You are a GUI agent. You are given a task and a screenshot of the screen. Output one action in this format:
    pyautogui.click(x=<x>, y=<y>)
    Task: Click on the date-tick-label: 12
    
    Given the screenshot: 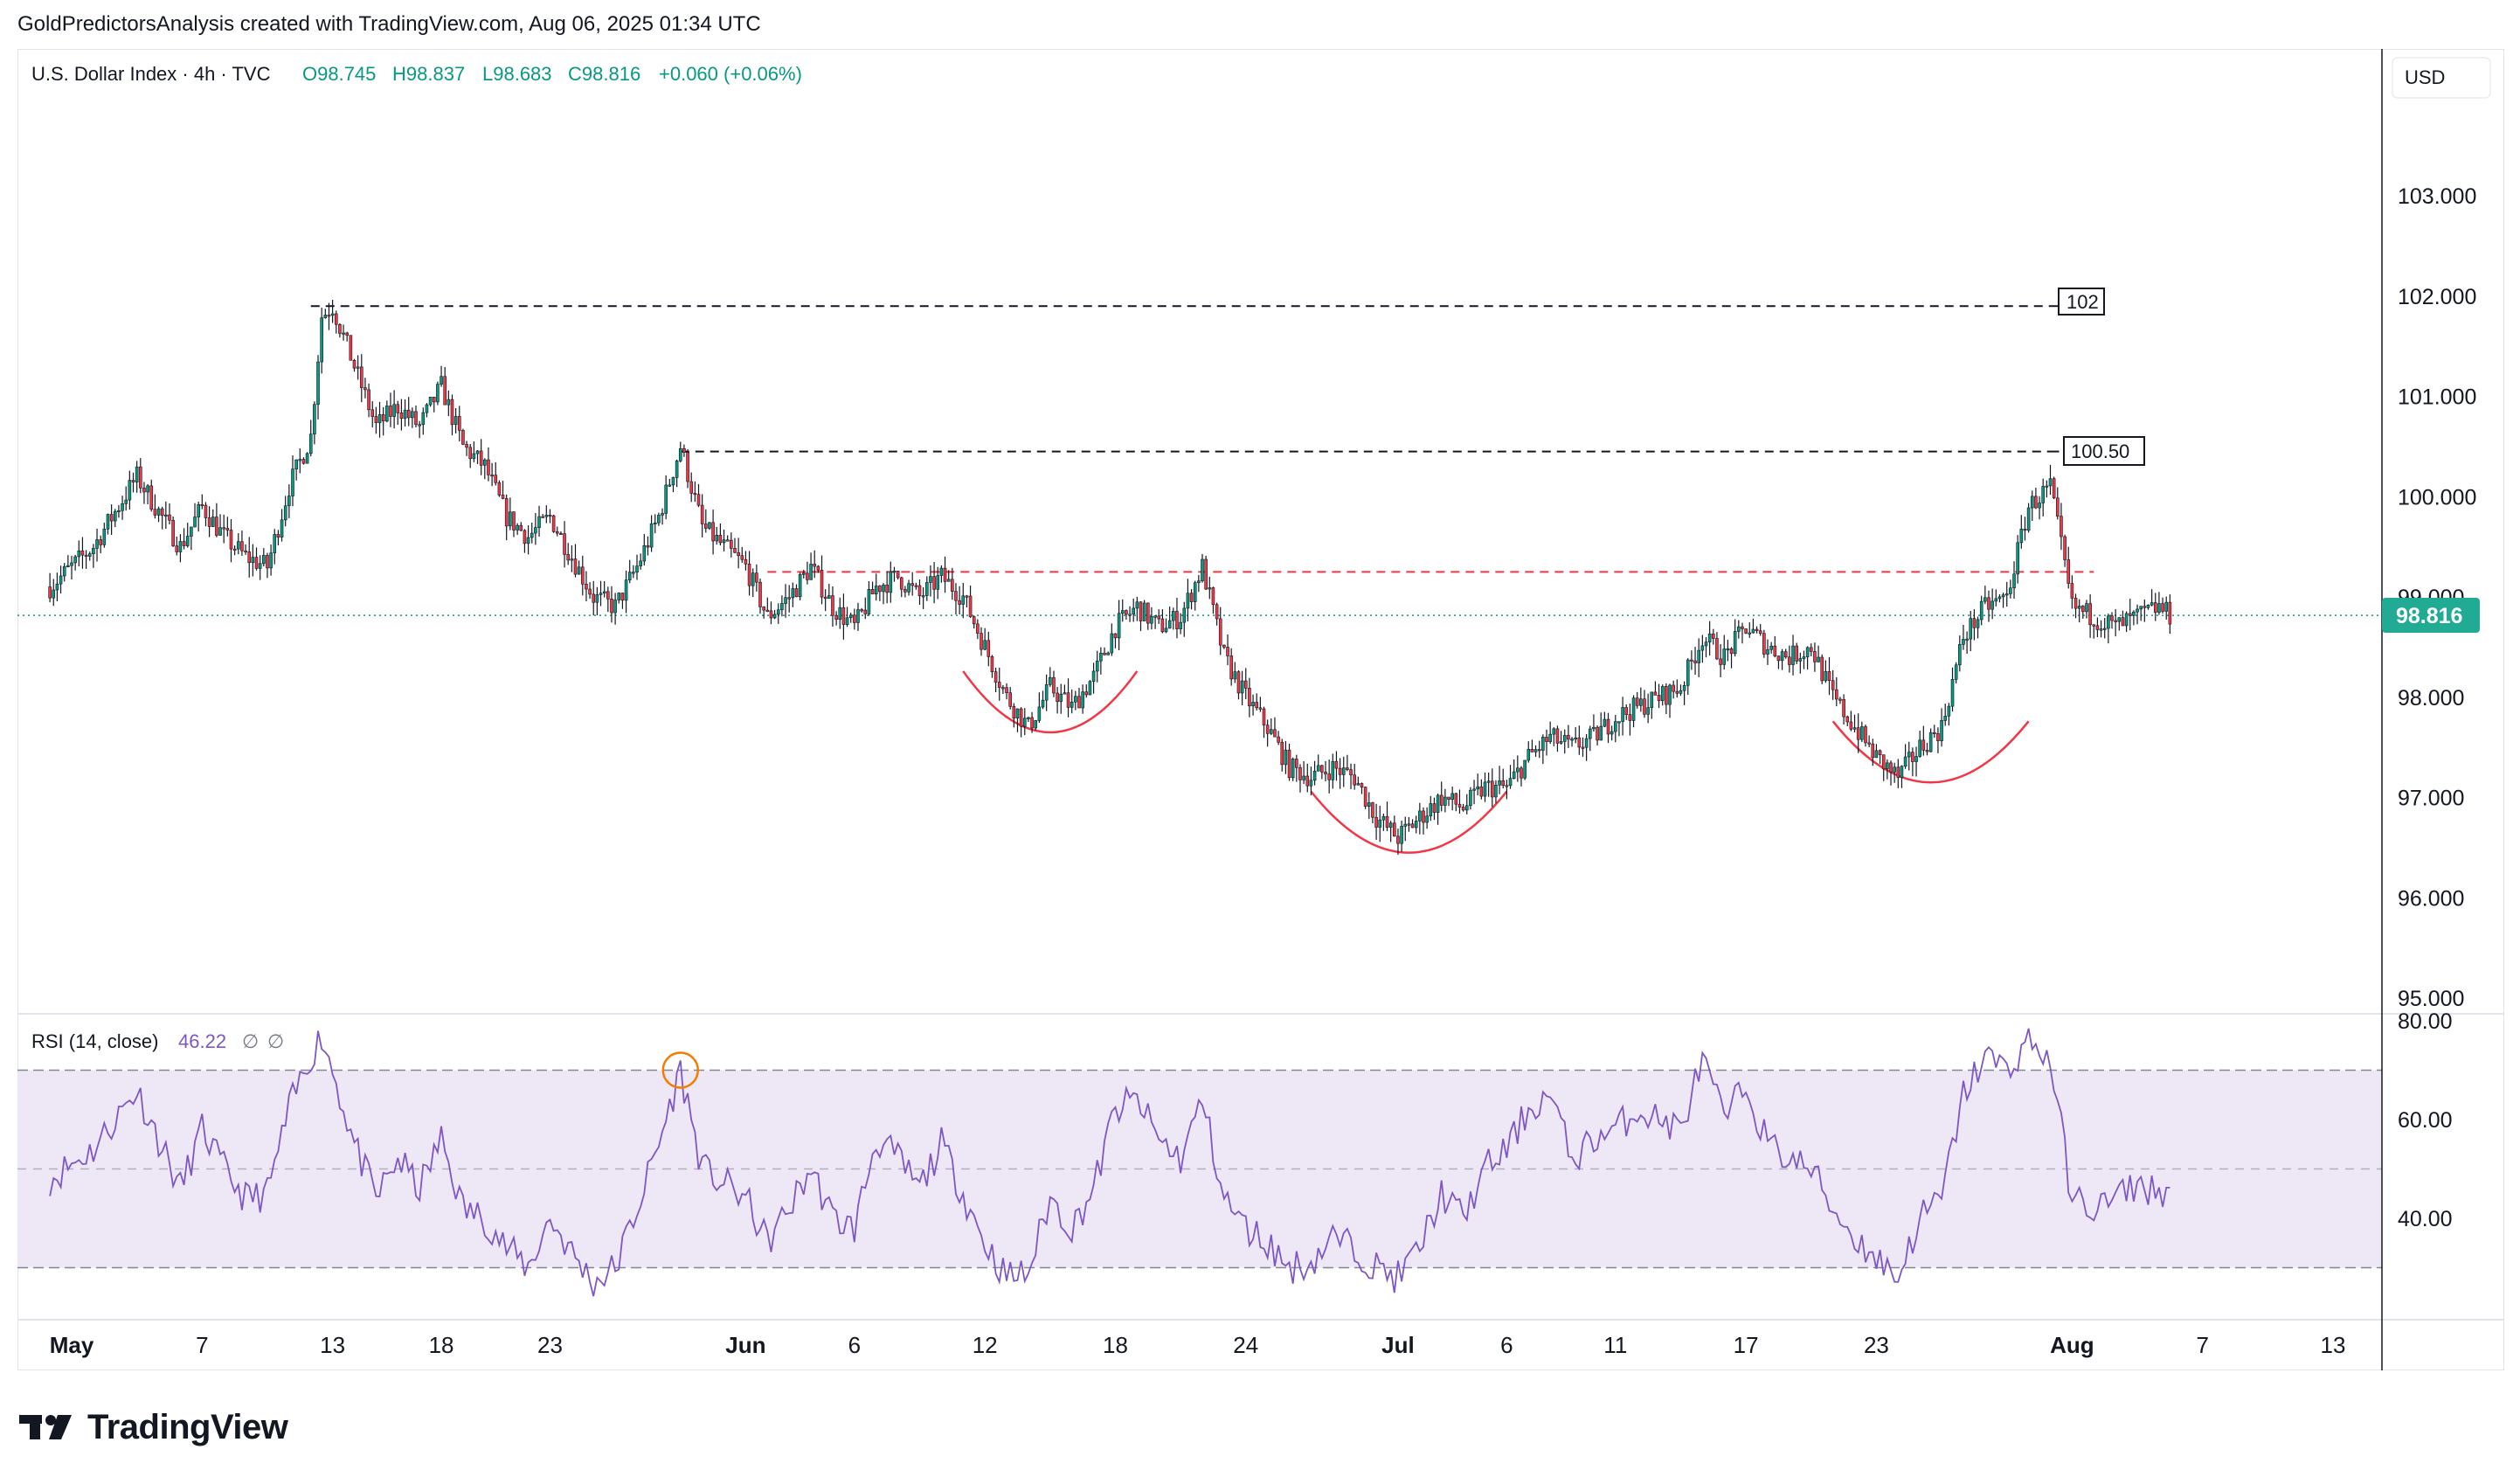 What is the action you would take?
    pyautogui.click(x=985, y=1345)
    